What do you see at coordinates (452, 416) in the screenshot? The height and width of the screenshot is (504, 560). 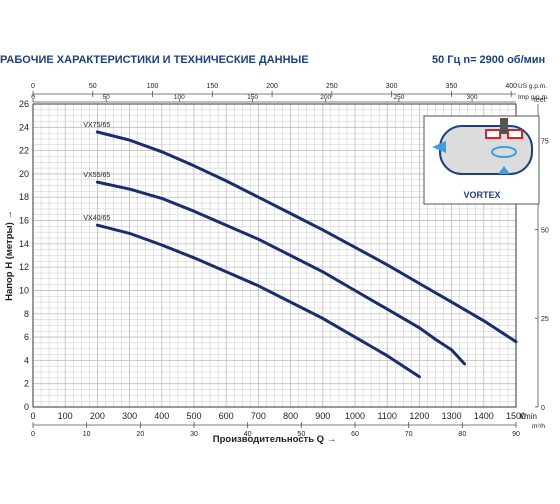 I see `x-tick-label: 1300` at bounding box center [452, 416].